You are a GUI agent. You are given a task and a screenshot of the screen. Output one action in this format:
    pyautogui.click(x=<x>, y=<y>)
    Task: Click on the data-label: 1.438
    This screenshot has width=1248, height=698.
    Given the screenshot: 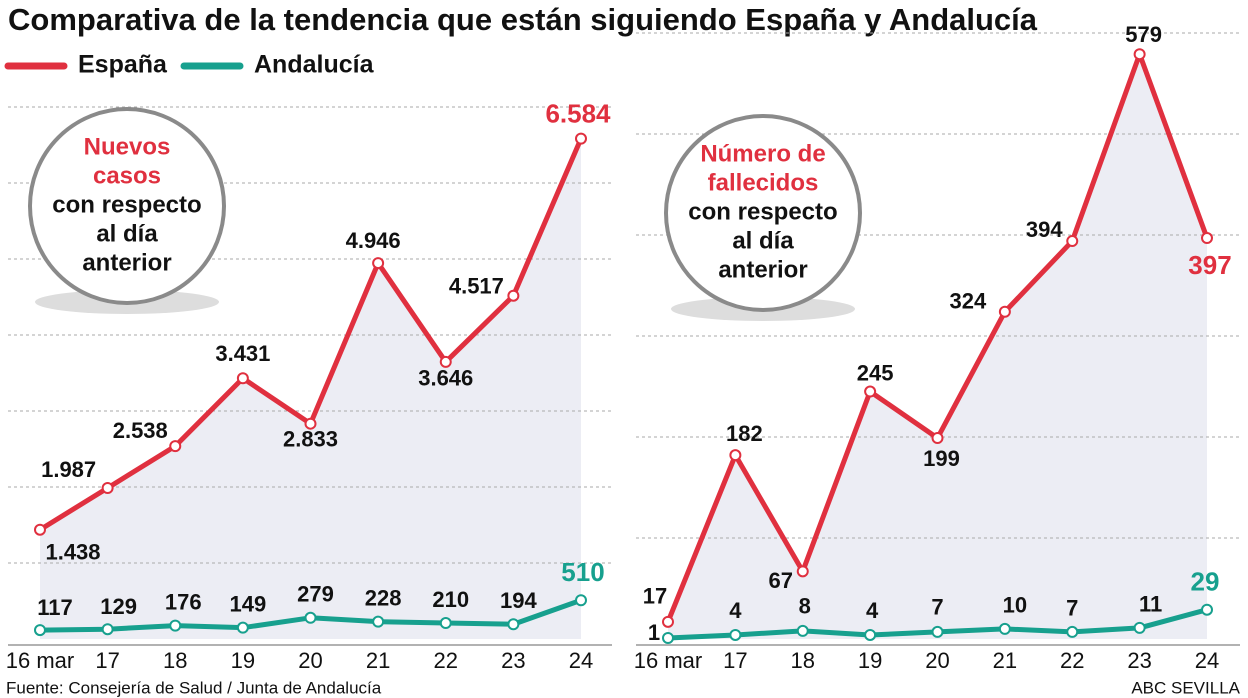 What is the action you would take?
    pyautogui.click(x=72, y=552)
    